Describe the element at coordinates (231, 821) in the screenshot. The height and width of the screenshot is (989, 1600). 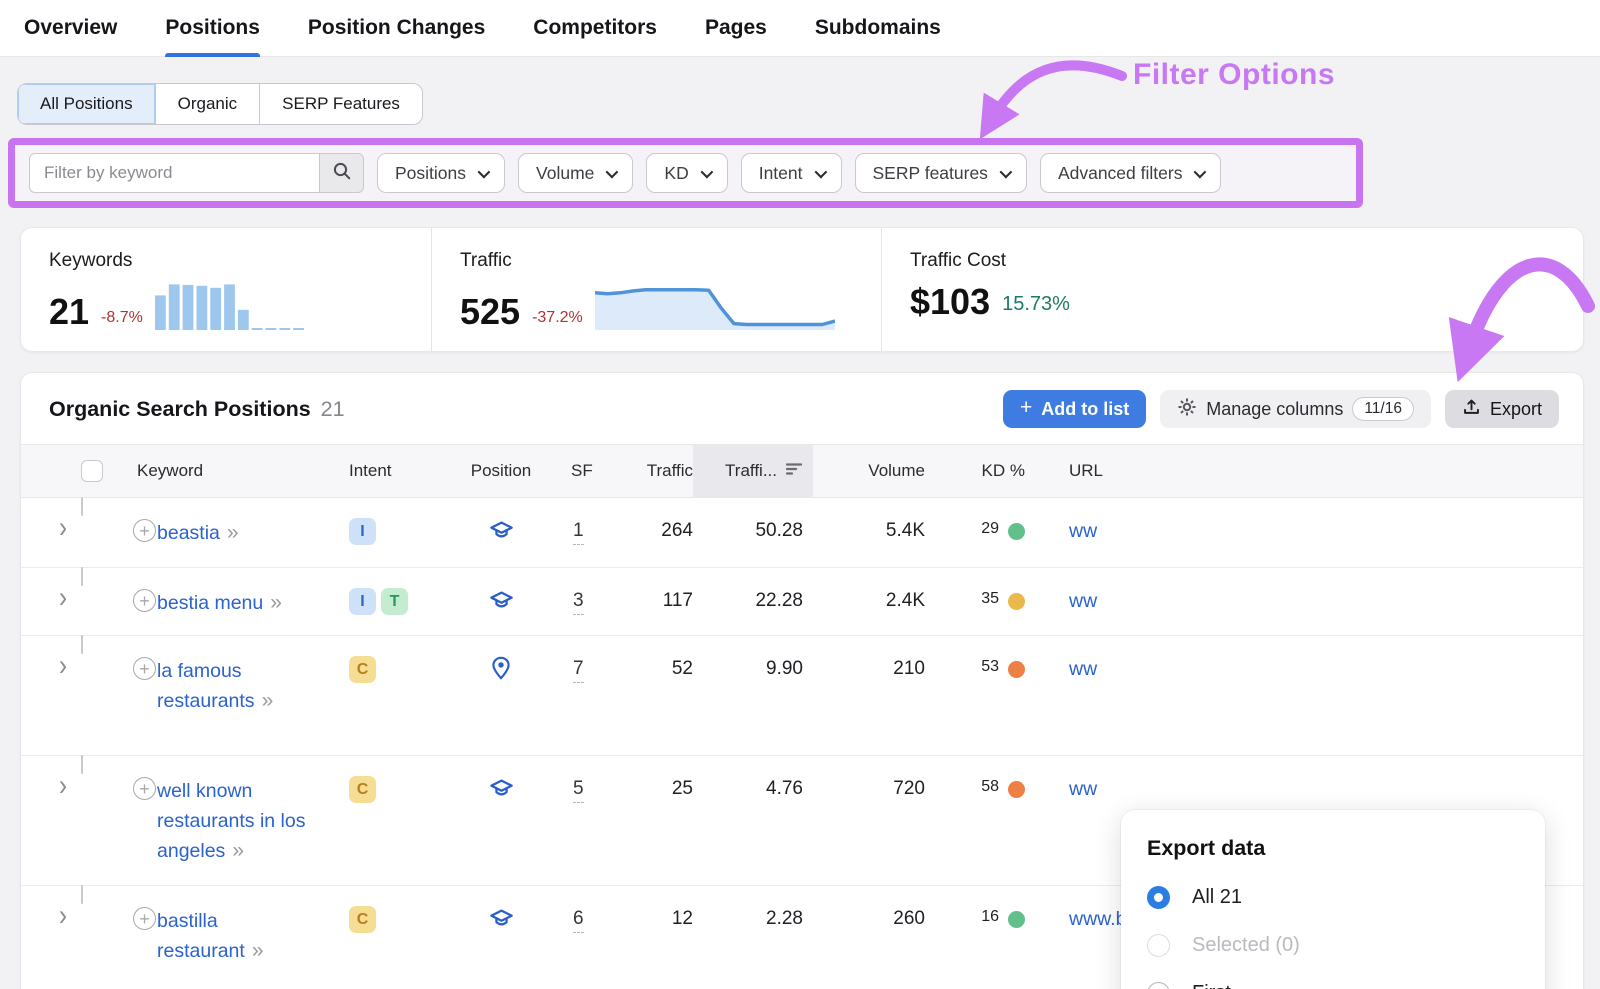
I see `keyword-link: well known restaurants in los angeles` at that location.